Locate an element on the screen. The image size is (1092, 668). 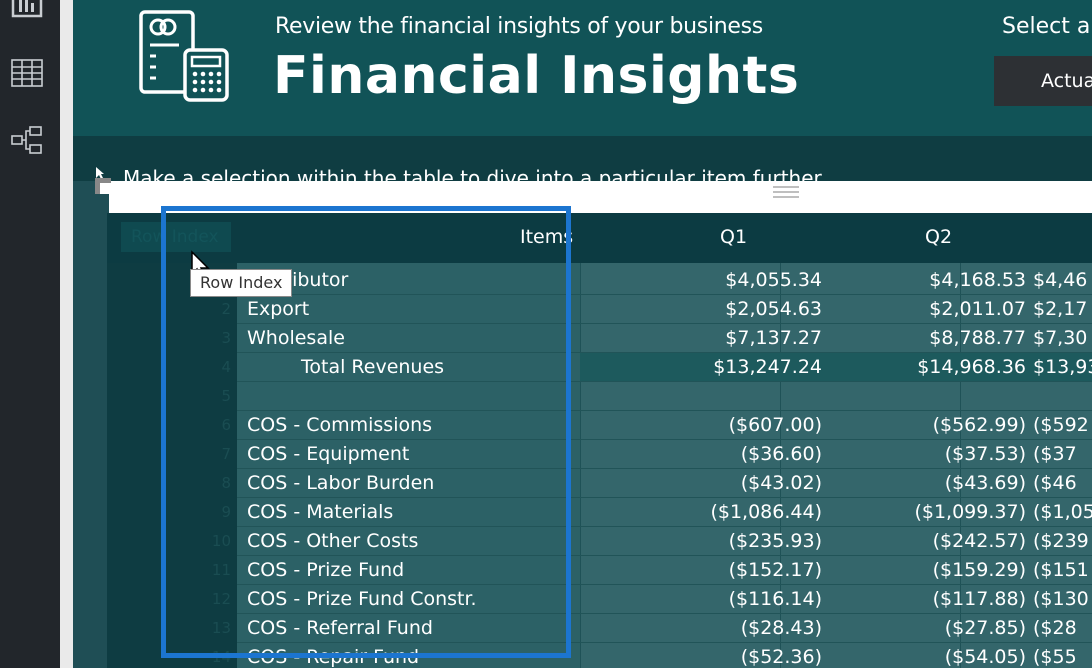
q2-value-cell: ($159.29) is located at coordinates (979, 570).